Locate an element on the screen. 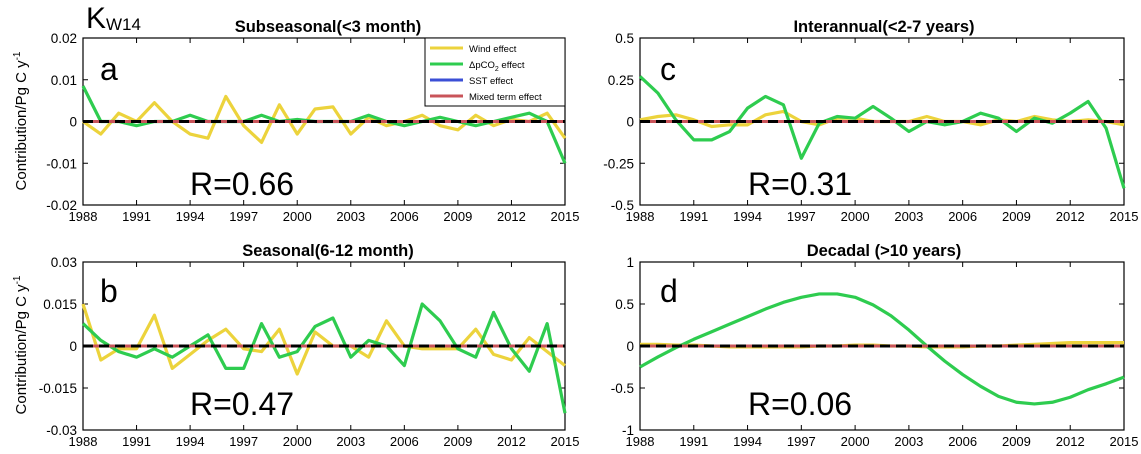 The height and width of the screenshot is (454, 1141). y-tick-label: 0.01 is located at coordinates (64, 80).